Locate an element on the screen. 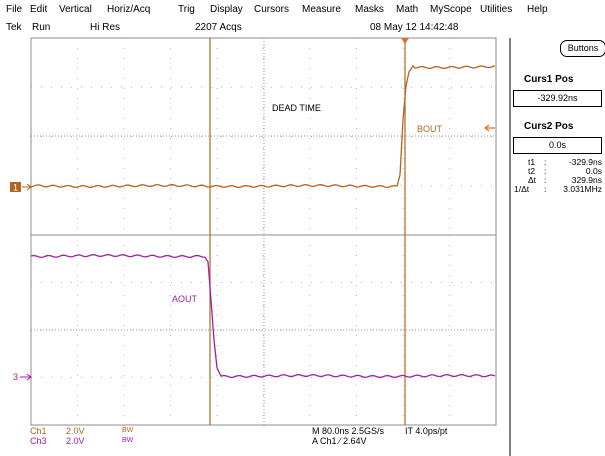  menu-cursors: Cursors is located at coordinates (272, 9).